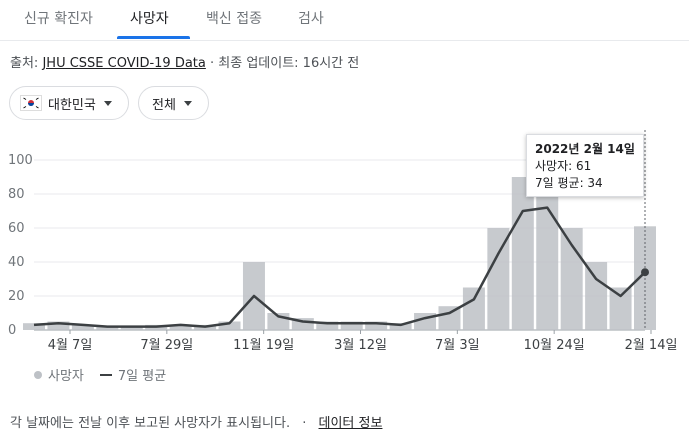  Describe the element at coordinates (16, 228) in the screenshot. I see `y-tick-label: 60` at that location.